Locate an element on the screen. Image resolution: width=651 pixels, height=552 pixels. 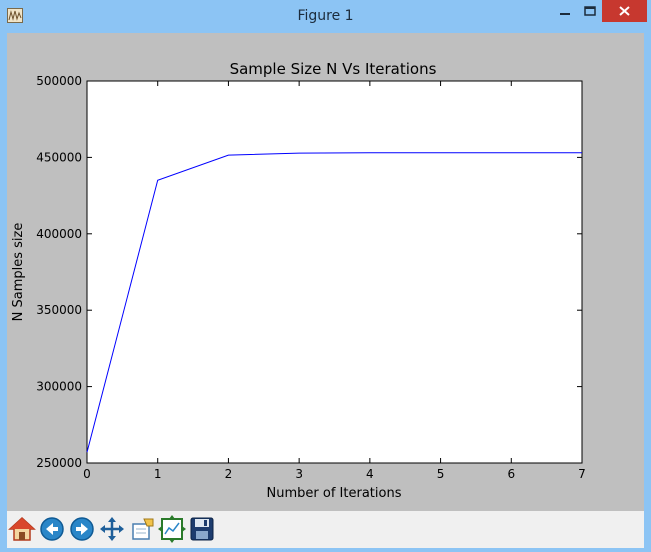
y-tick-label: 350000 is located at coordinates (59, 310).